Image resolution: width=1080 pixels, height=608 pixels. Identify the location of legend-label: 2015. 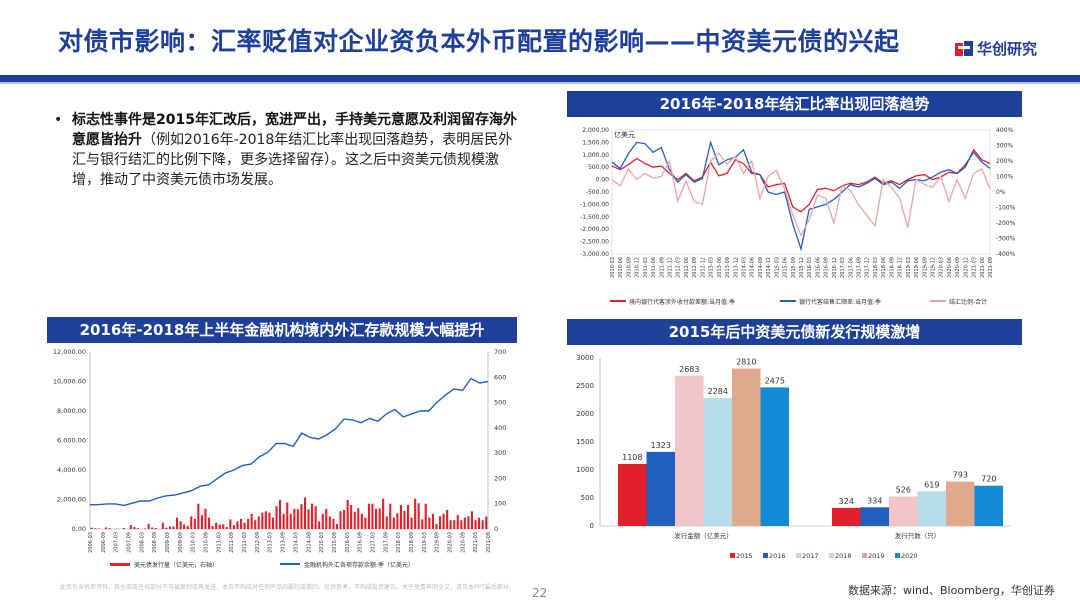
(744, 556).